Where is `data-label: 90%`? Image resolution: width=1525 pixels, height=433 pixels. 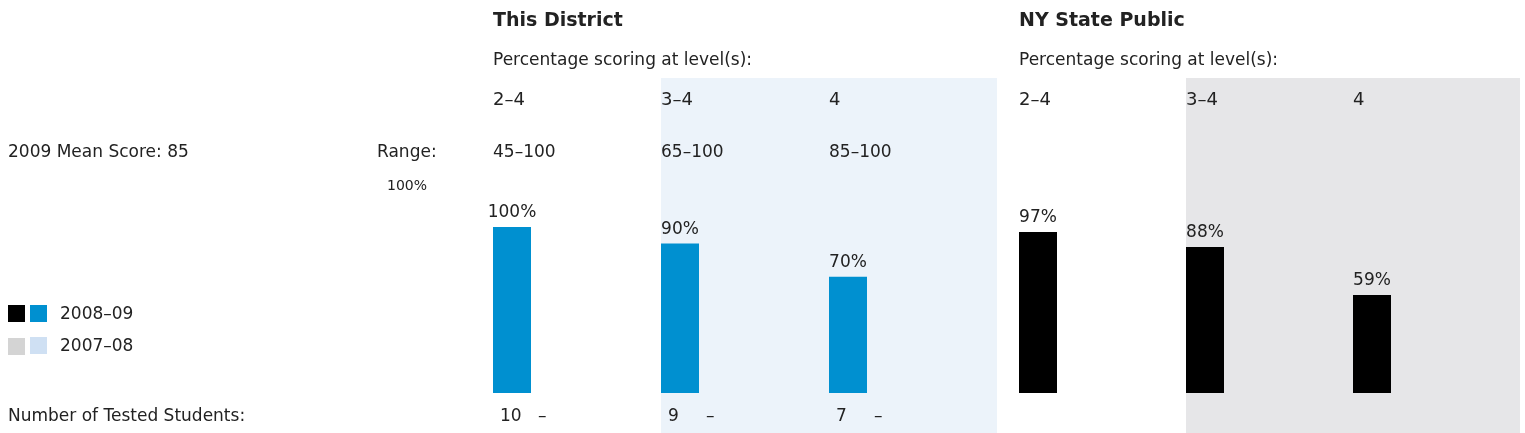 data-label: 90% is located at coordinates (680, 227).